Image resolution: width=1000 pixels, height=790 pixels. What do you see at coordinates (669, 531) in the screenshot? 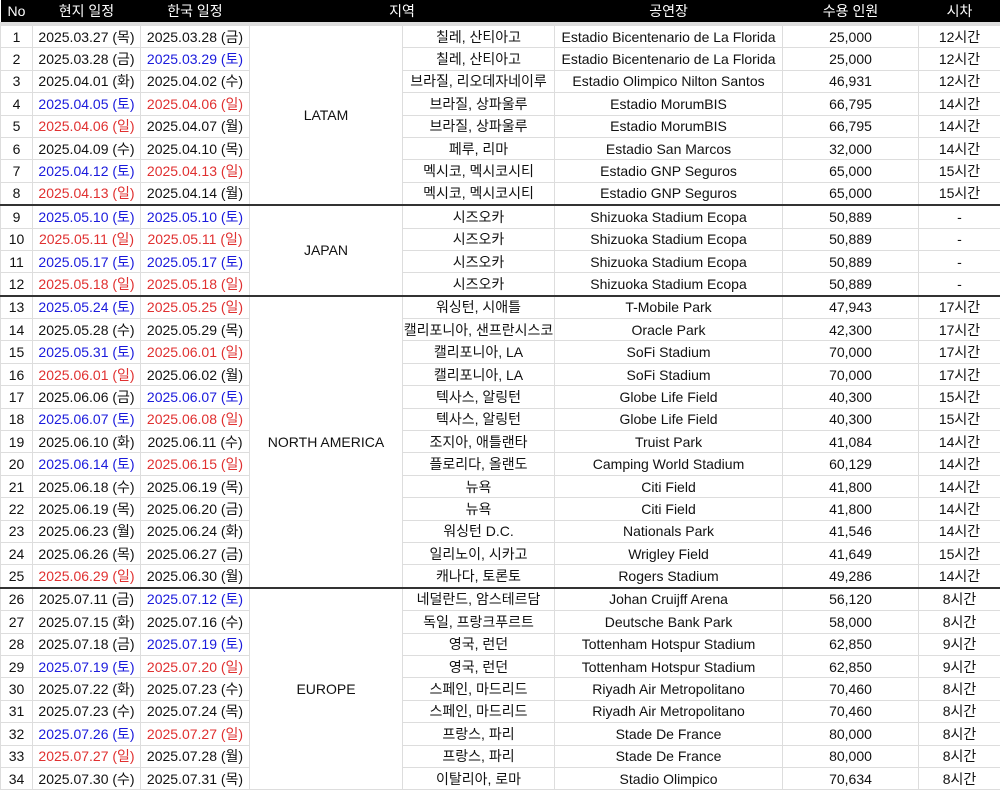
I see `venue: Nationals Park` at bounding box center [669, 531].